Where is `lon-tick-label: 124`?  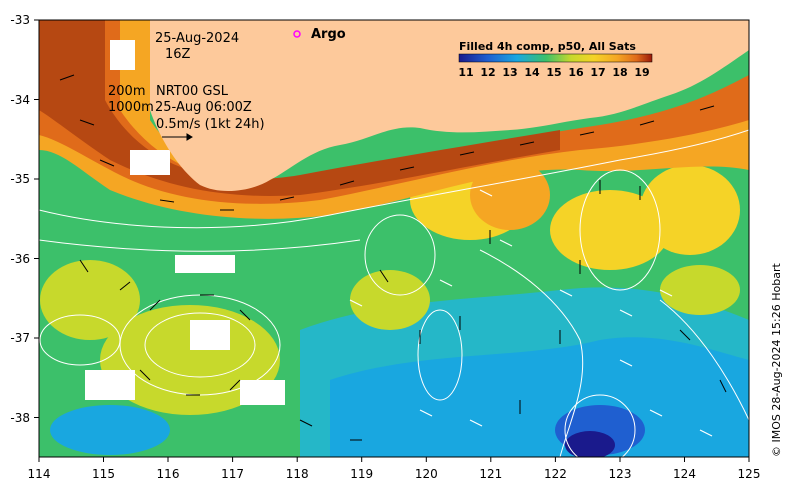
lon-tick-label: 124 is located at coordinates (684, 474).